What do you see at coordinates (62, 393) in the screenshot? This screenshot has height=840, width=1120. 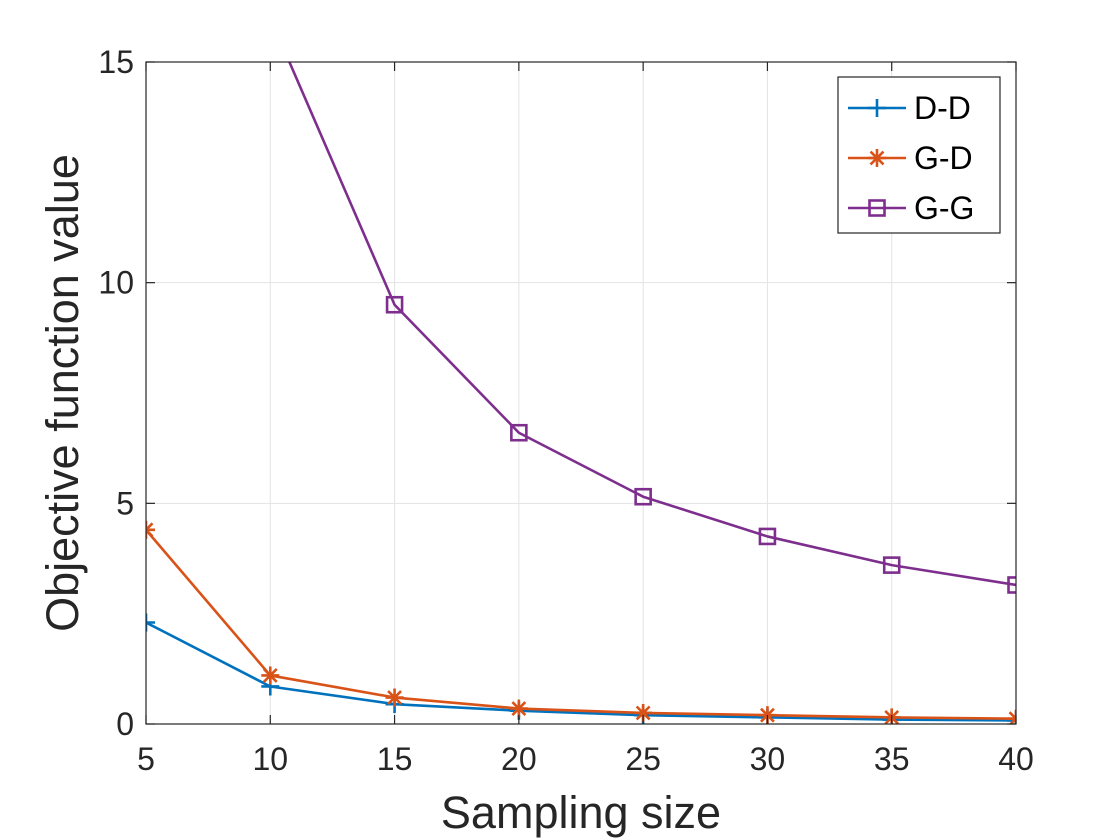 I see `y-axis-label: Objective function value` at bounding box center [62, 393].